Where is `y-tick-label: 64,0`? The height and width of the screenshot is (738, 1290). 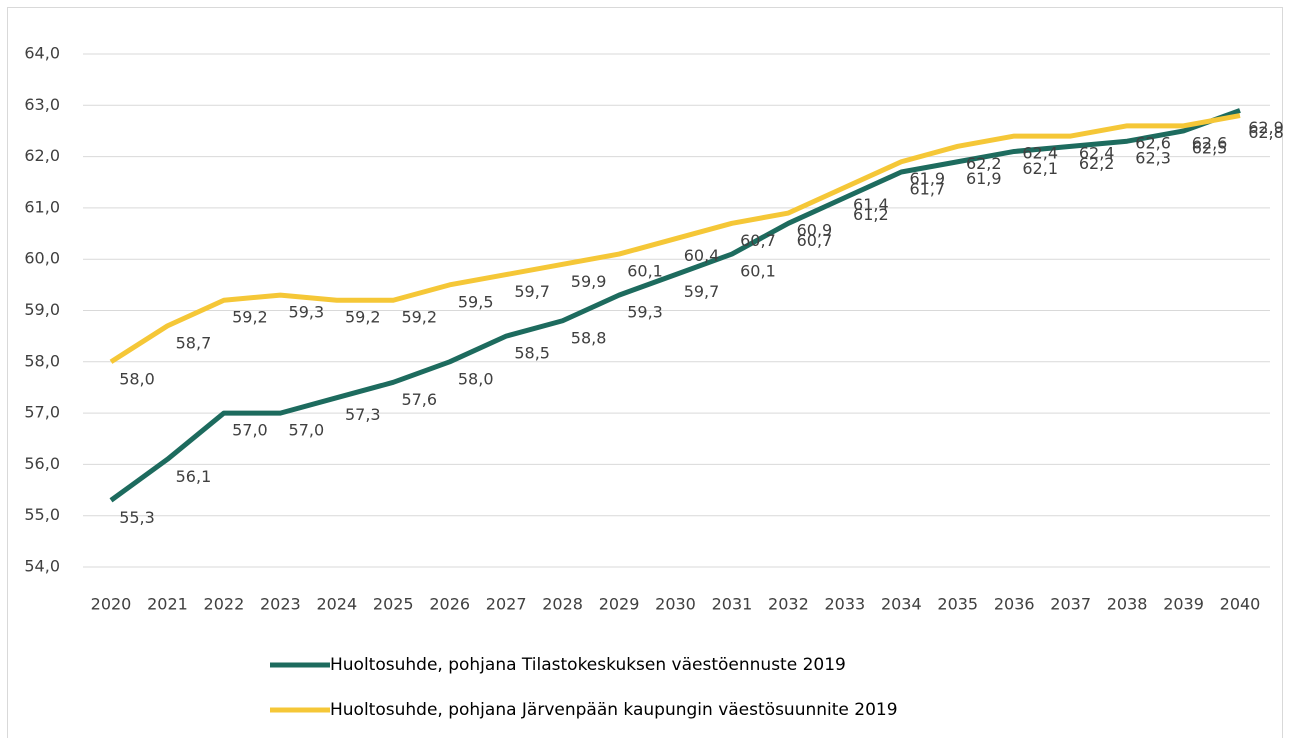 y-tick-label: 64,0 is located at coordinates (42, 53).